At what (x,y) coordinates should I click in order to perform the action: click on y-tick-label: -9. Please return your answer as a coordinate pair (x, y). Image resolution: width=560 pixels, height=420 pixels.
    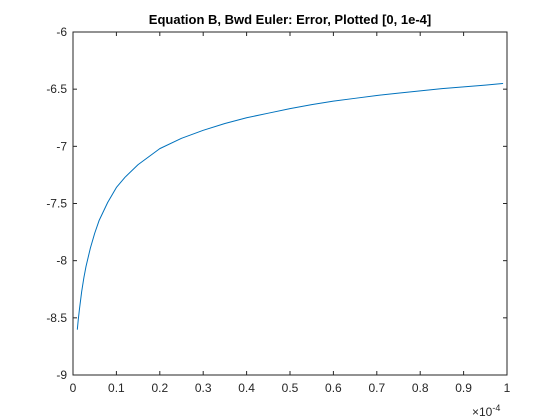
    Looking at the image, I should click on (61, 375).